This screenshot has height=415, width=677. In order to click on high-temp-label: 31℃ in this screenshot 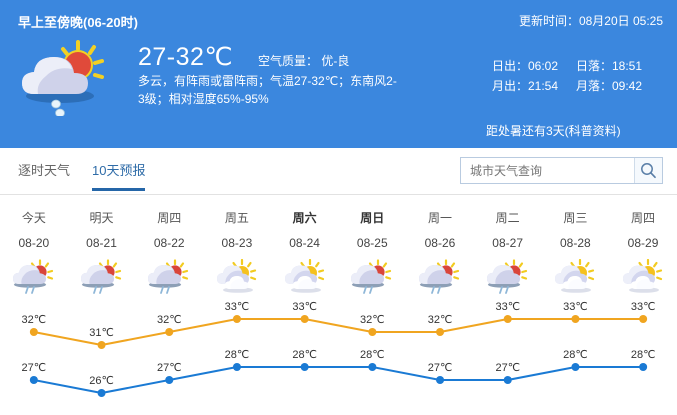, I will do `click(101, 333)`.